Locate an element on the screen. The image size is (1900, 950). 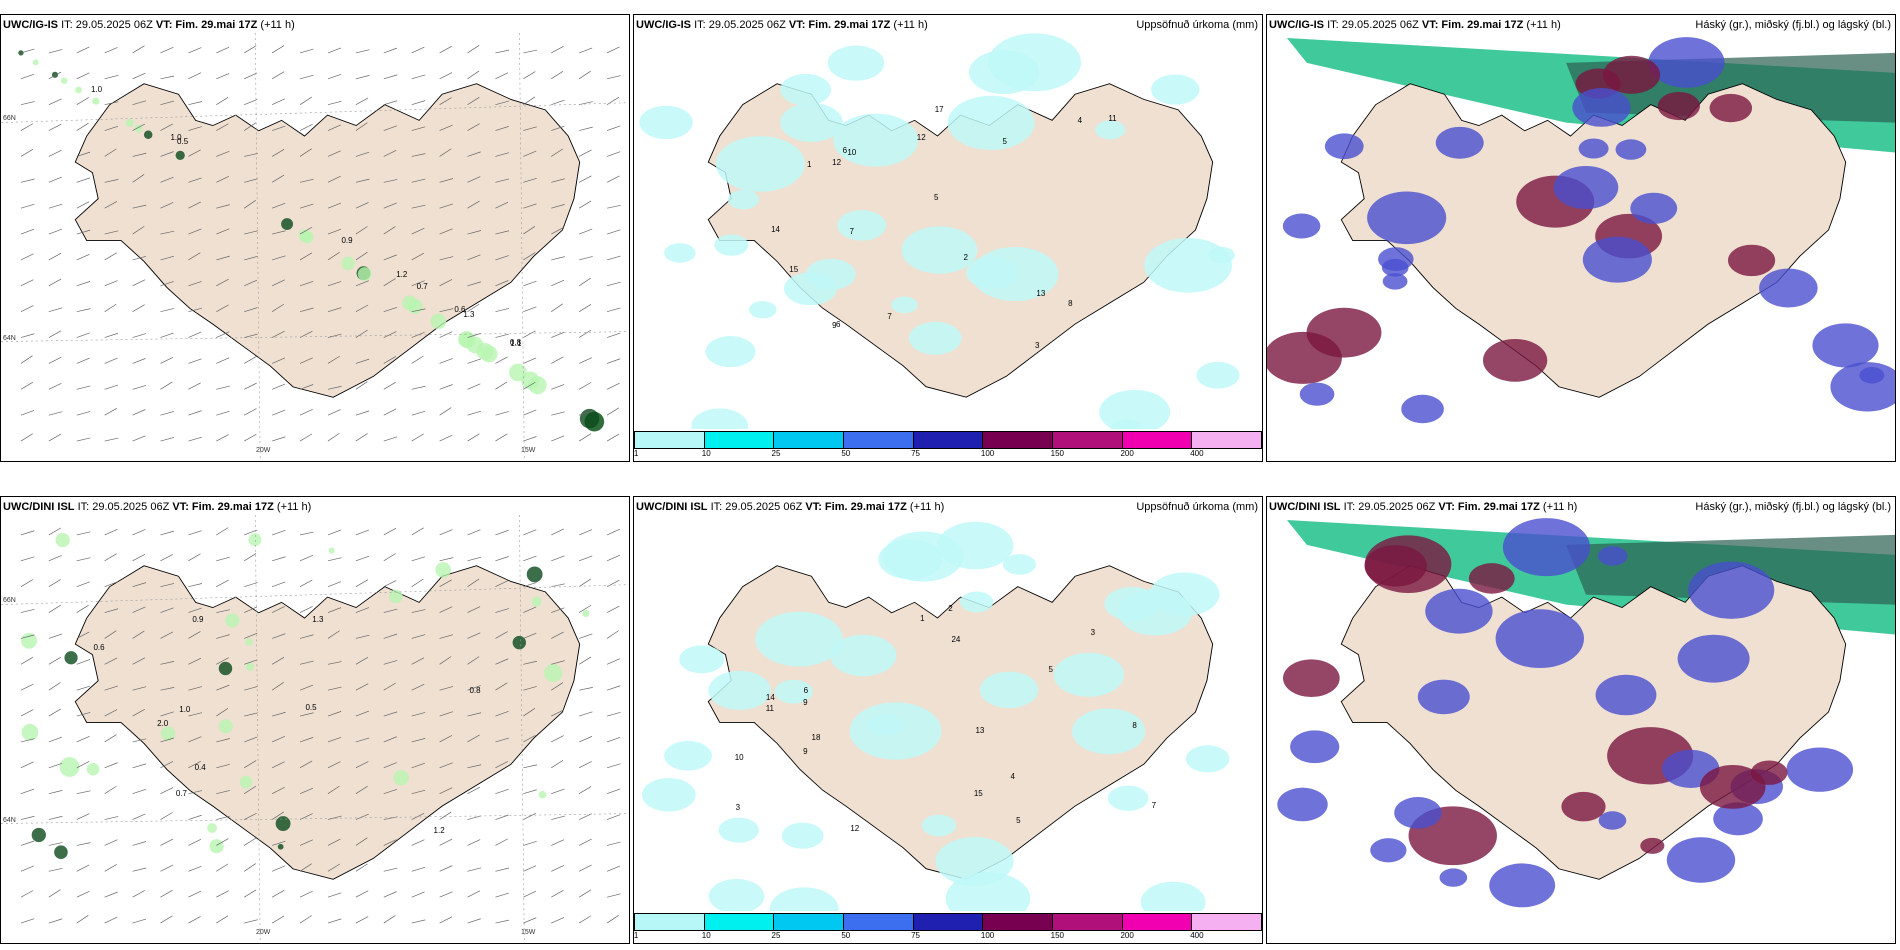
colorbar-tick: 75 is located at coordinates (916, 935).